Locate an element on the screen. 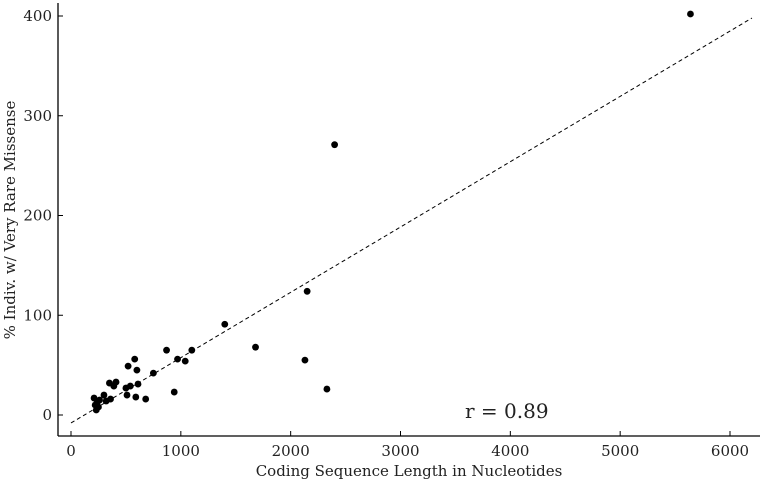 The image size is (761, 484). x-tick-label: 6000 is located at coordinates (730, 451).